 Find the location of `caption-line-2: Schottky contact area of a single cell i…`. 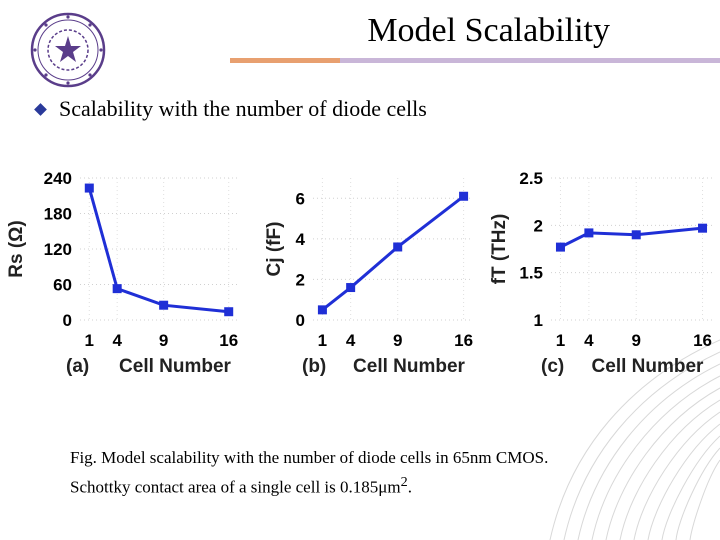

caption-line-2: Schottky contact area of a single cell i… is located at coordinates (380, 485).